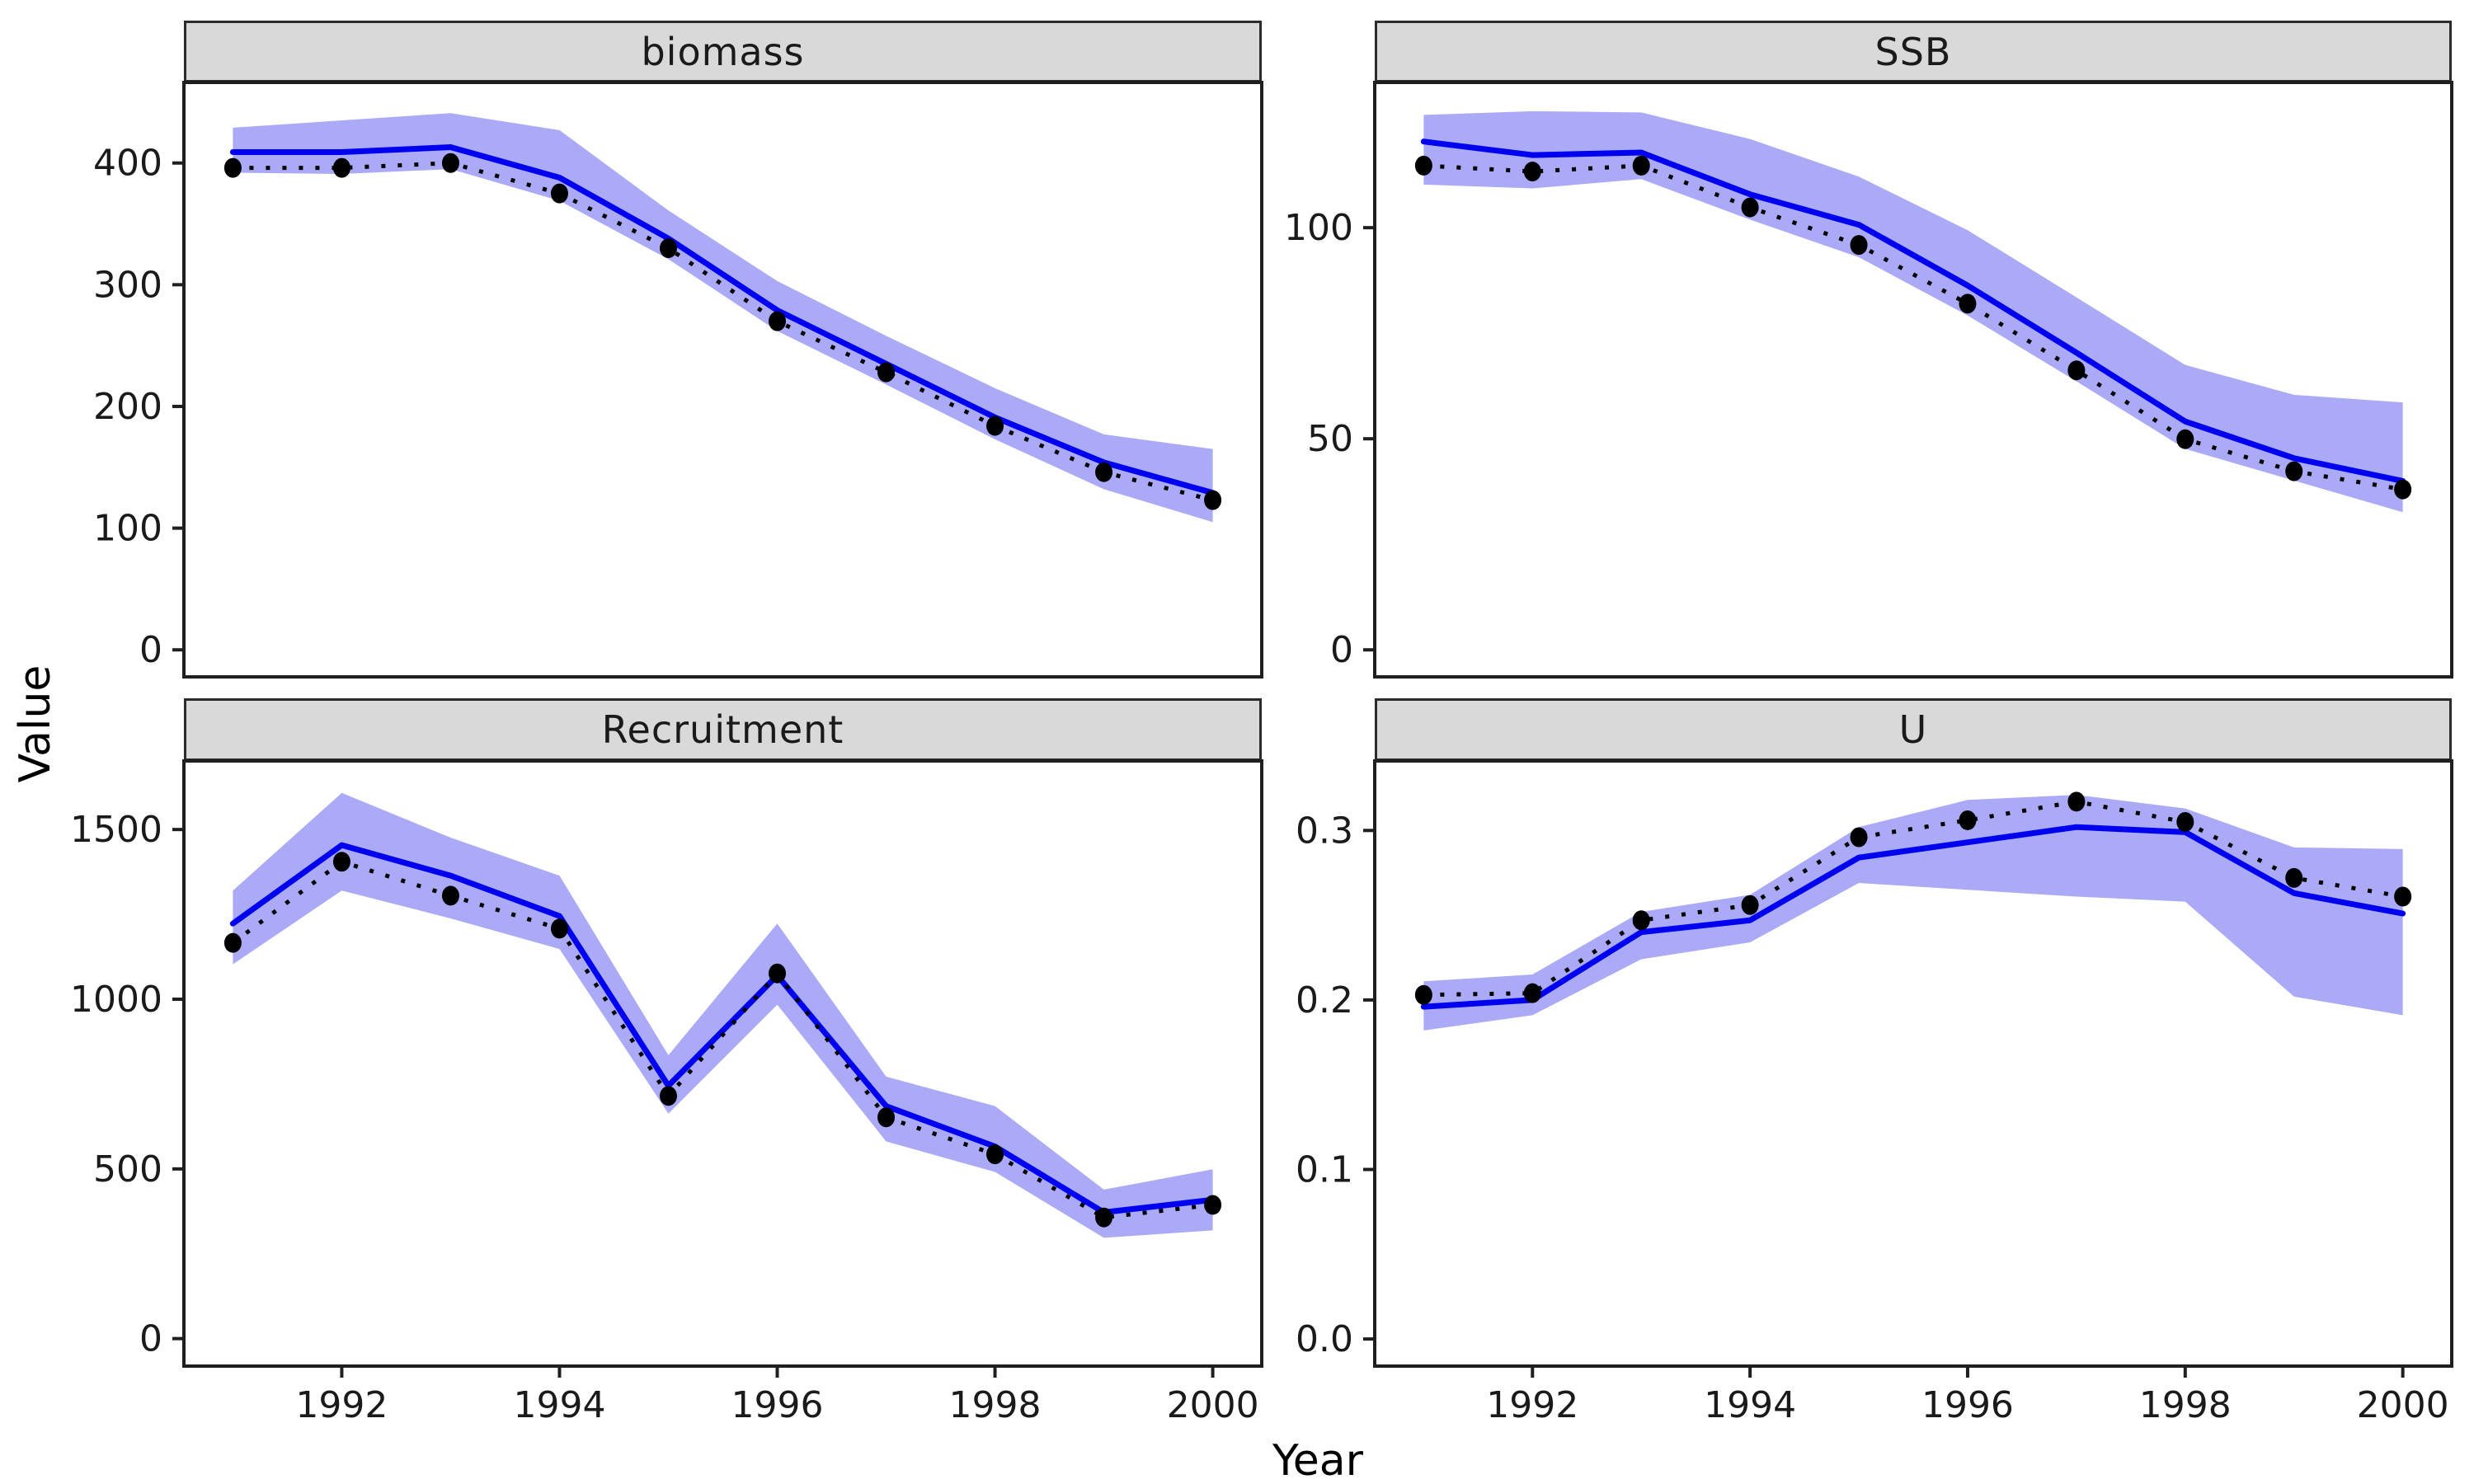  Describe the element at coordinates (150, 650) in the screenshot. I see `y-tick-label-biomass: 0` at that location.